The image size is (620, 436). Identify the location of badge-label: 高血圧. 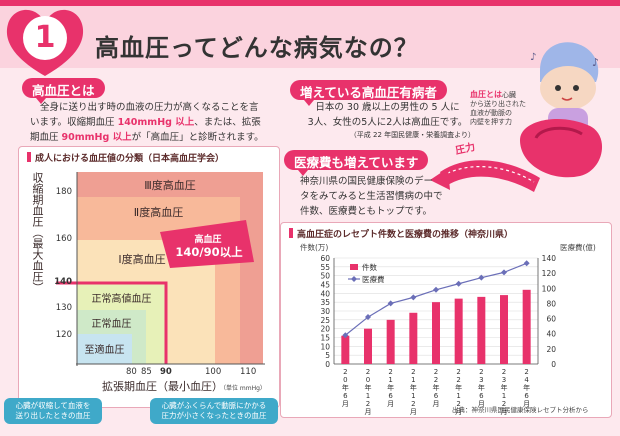
(208, 240).